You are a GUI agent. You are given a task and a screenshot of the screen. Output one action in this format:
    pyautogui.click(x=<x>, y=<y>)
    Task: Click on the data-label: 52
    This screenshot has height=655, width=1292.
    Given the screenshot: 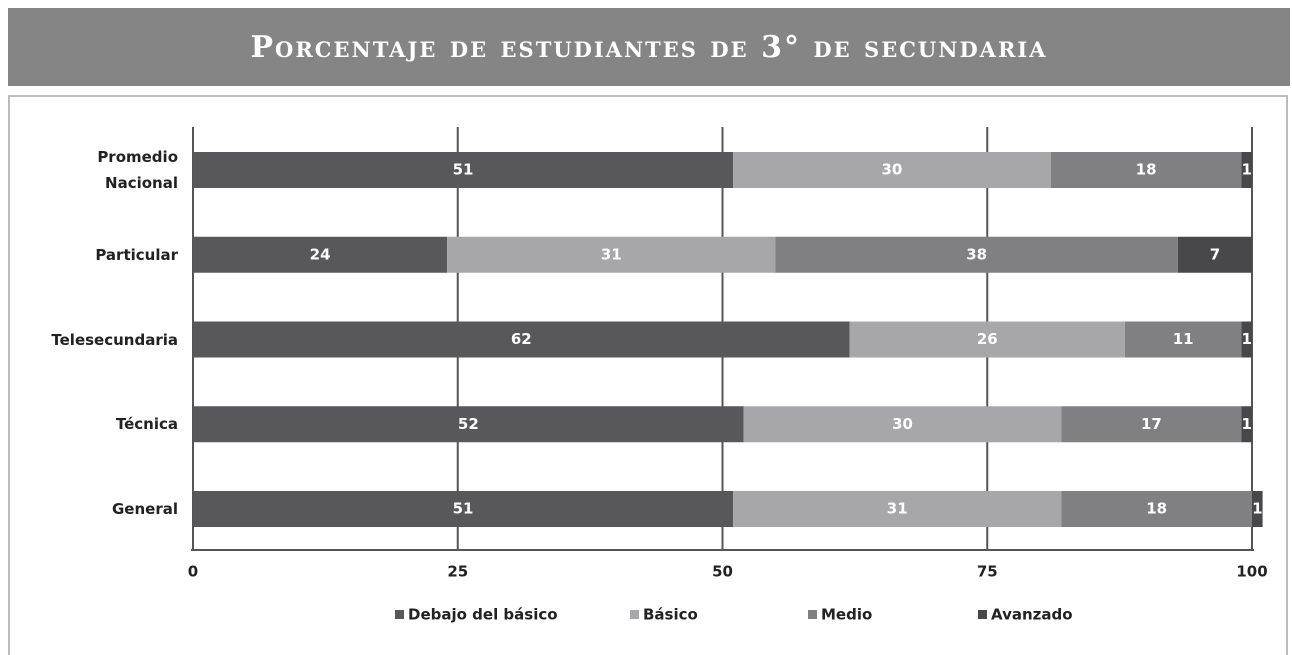 What is the action you would take?
    pyautogui.click(x=468, y=424)
    